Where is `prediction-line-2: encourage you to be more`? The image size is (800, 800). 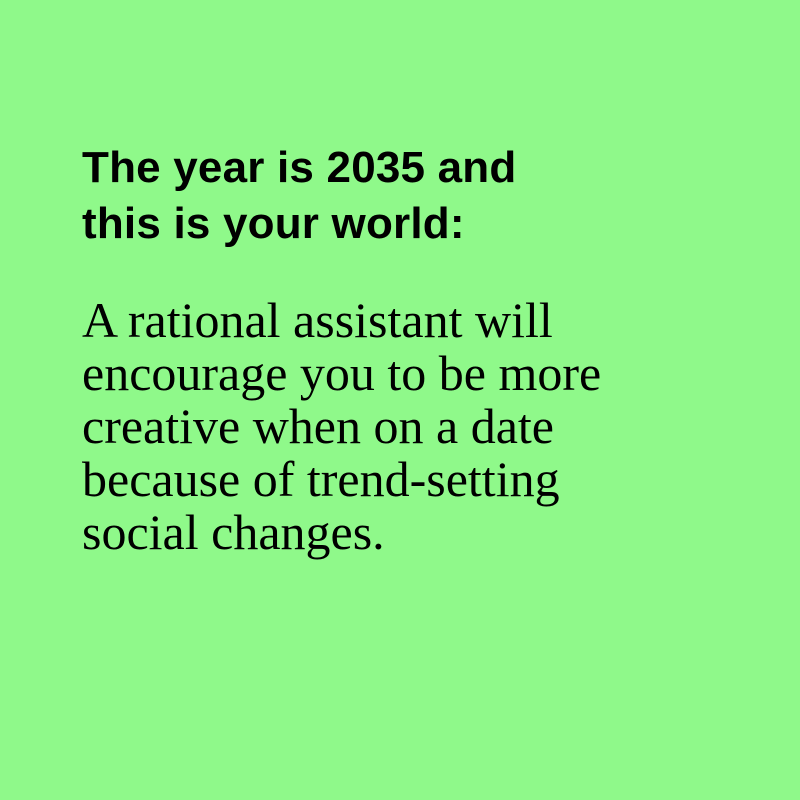
prediction-line-2: encourage you to be more is located at coordinates (342, 373).